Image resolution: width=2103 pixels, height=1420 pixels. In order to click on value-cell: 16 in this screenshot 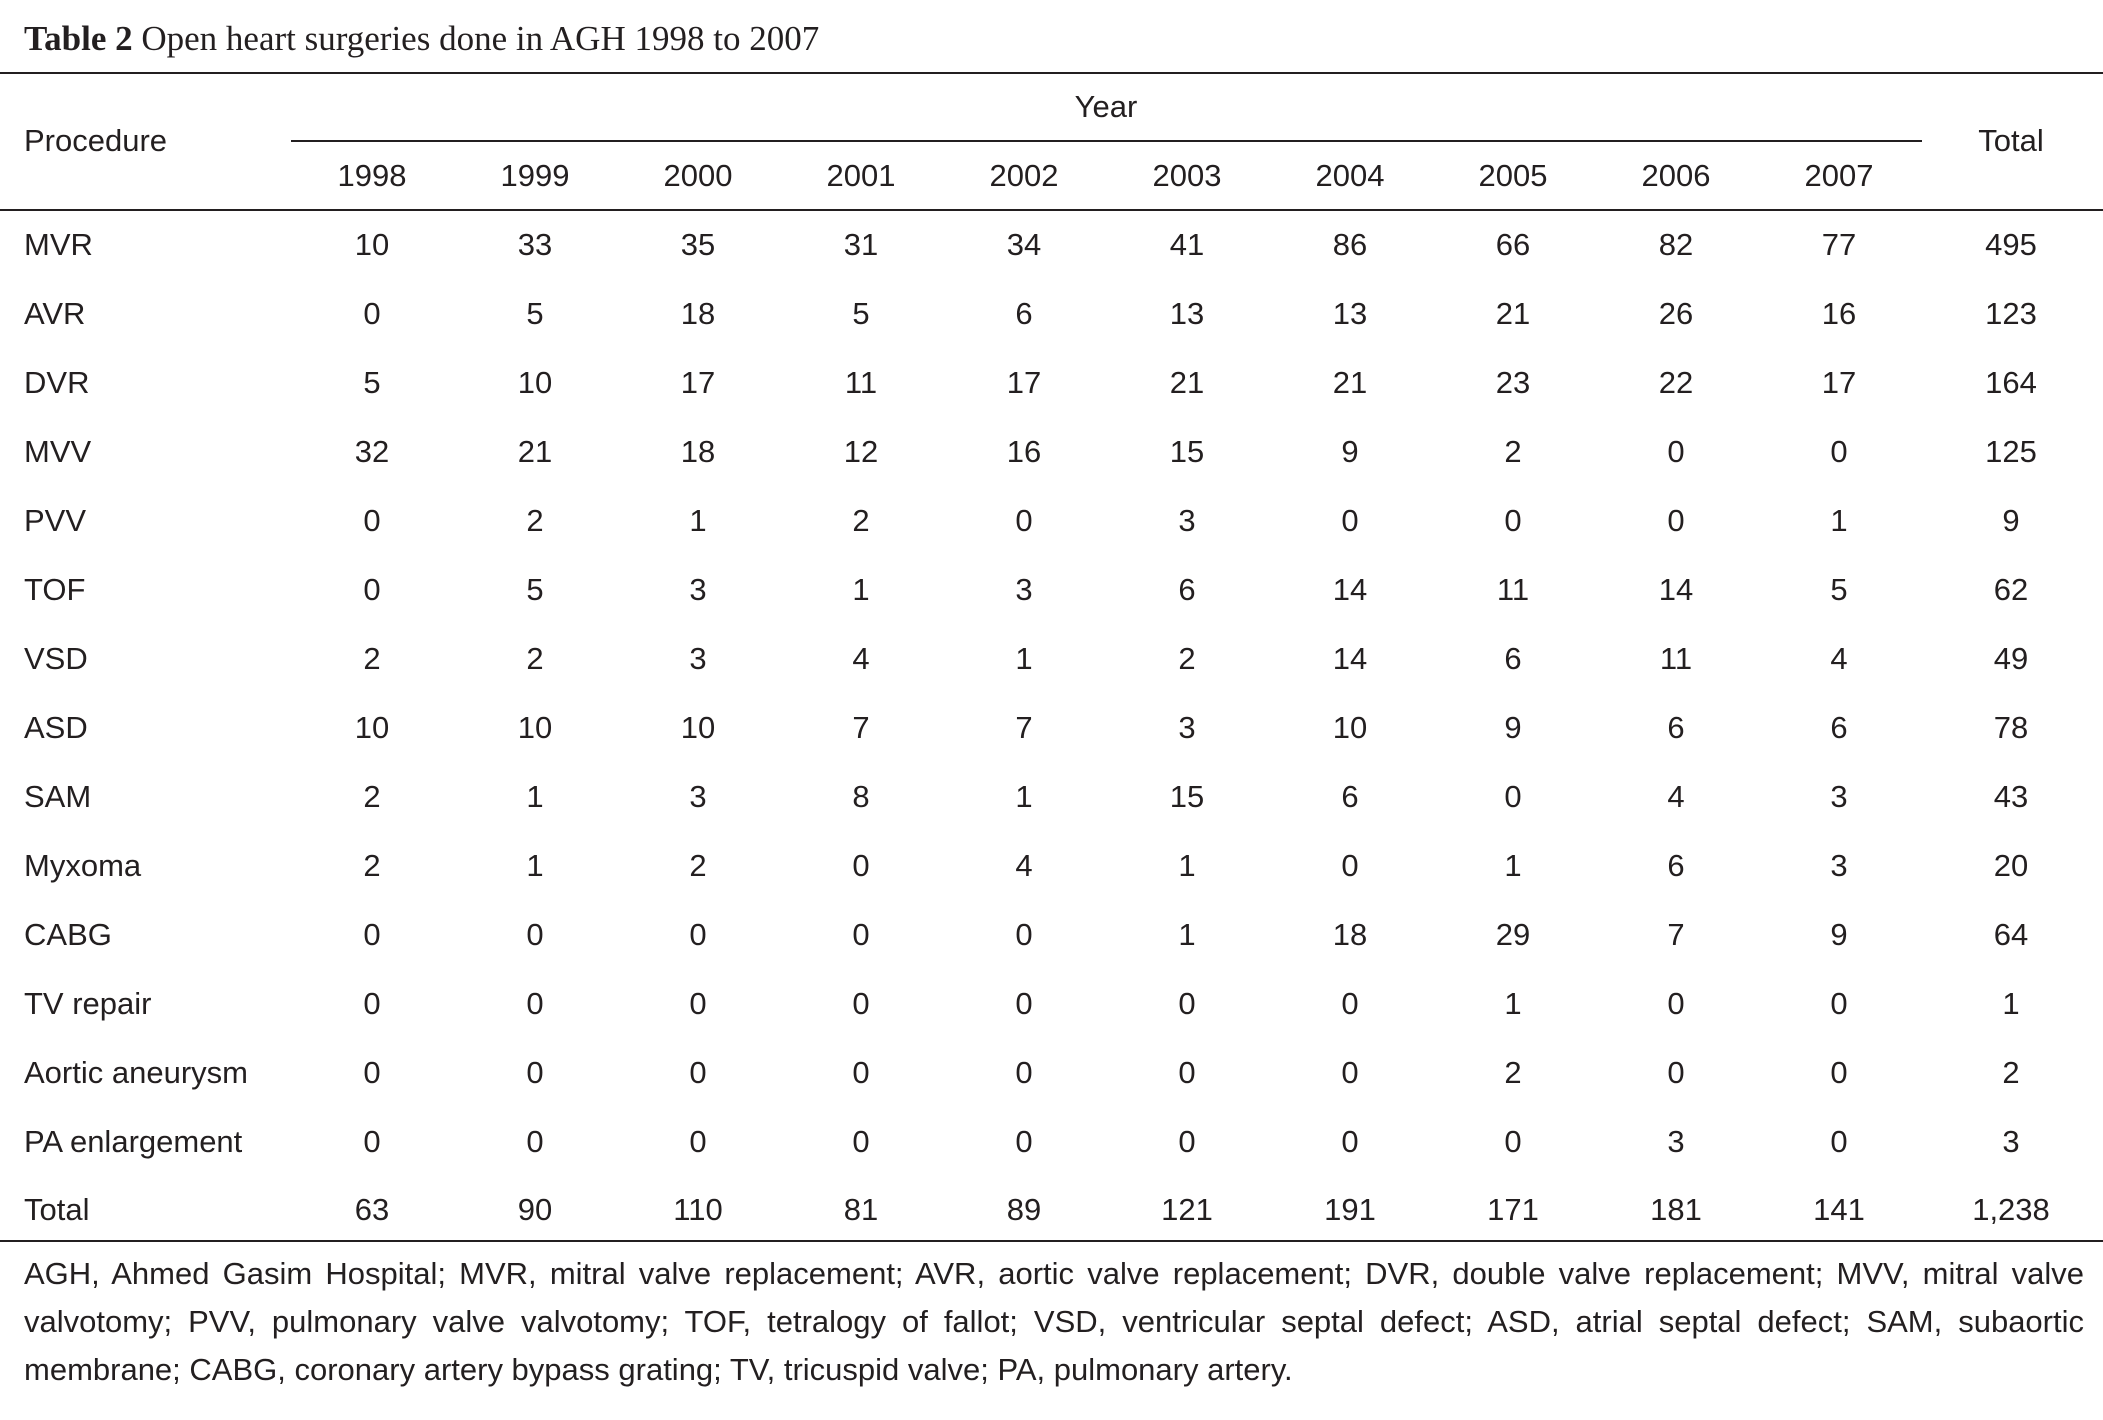, I will do `click(1839, 313)`.